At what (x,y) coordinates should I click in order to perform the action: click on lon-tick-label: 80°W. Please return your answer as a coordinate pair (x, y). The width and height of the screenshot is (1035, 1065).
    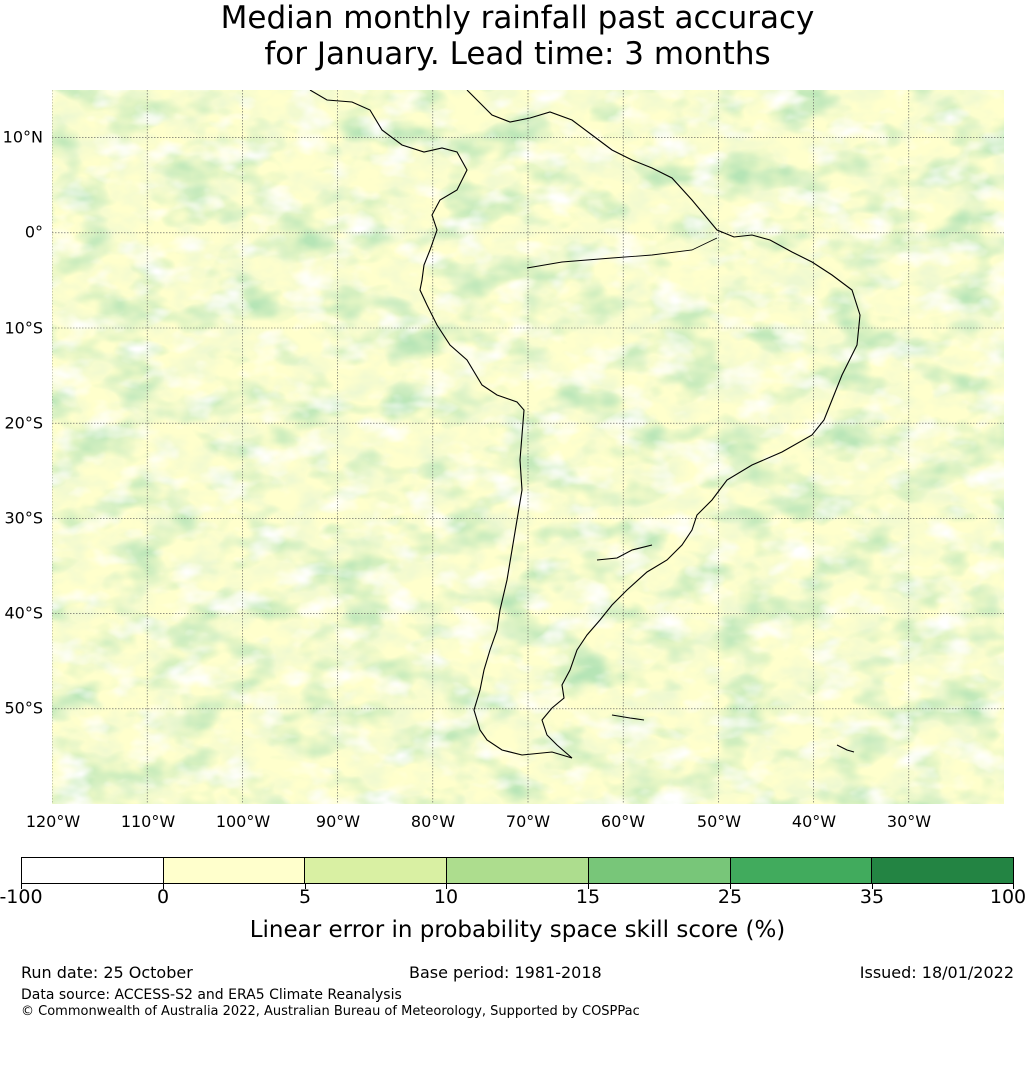
    Looking at the image, I should click on (433, 821).